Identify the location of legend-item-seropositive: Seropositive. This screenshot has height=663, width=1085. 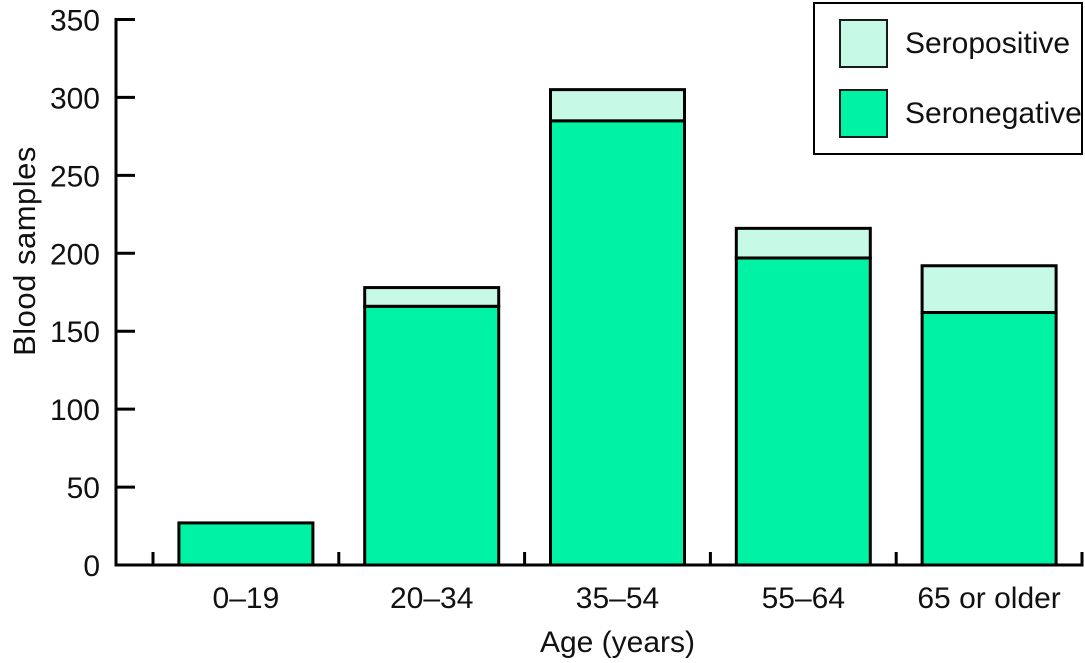
(960, 43).